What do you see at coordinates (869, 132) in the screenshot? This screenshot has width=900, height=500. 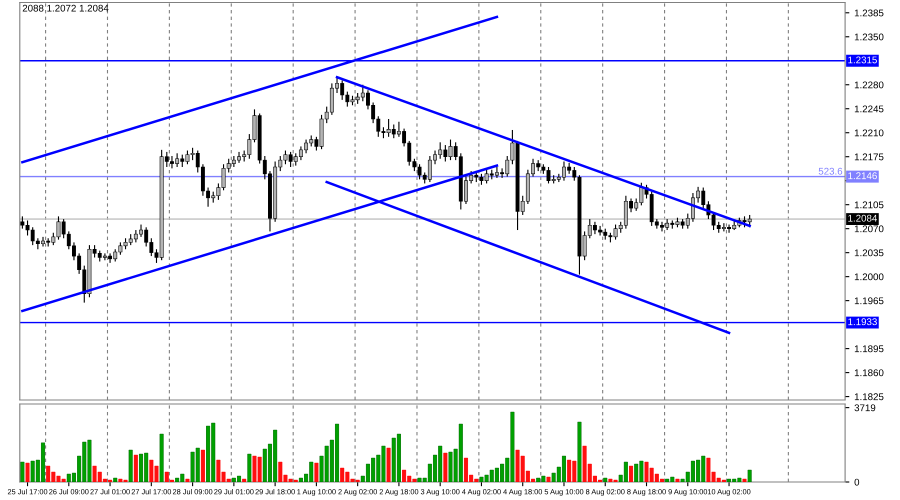 I see `y-tick-label: 1.2210` at bounding box center [869, 132].